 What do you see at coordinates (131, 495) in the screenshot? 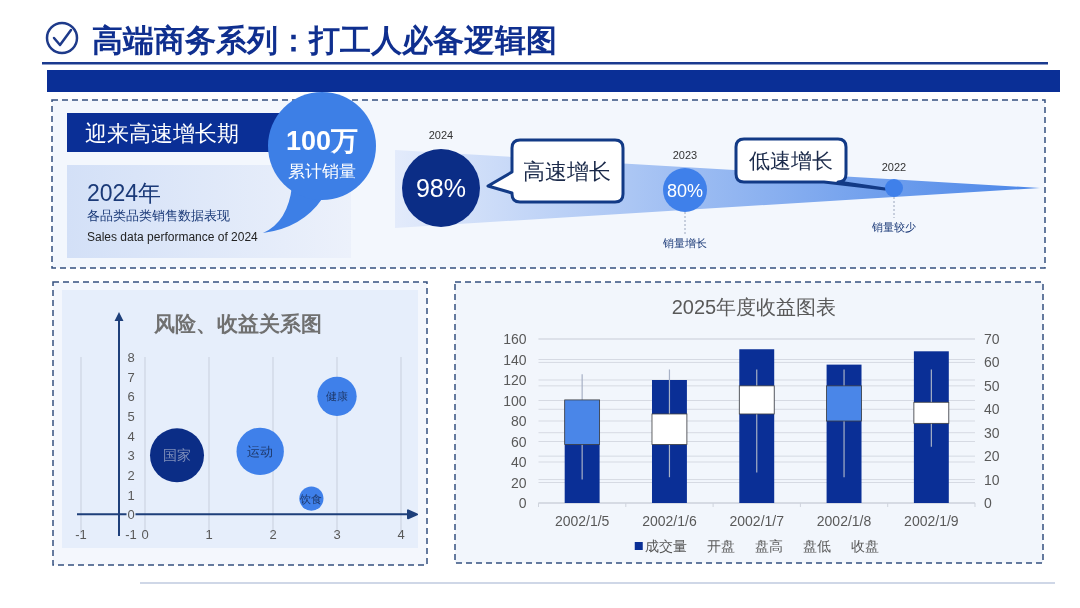
I see `y-tick-label: 1` at bounding box center [131, 495].